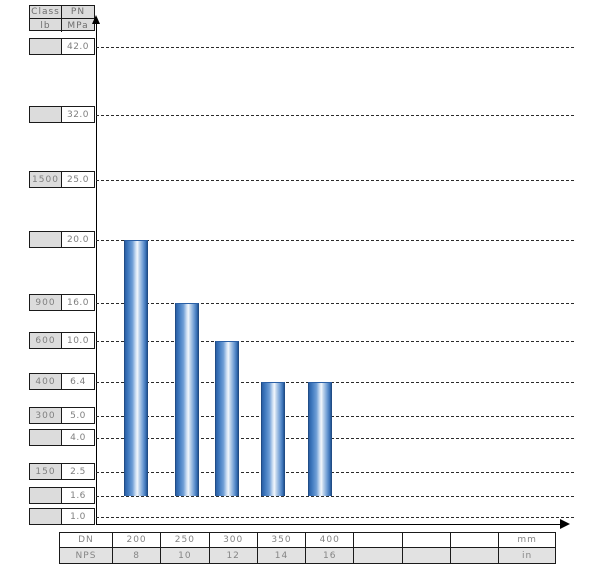  I want to click on table-row-dn: DN 200 250 300 350 400 mm, so click(307, 540).